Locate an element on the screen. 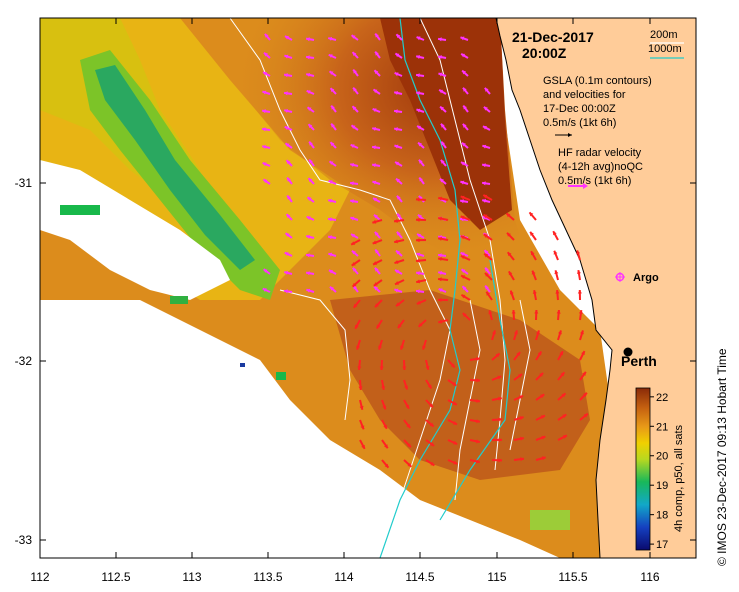  colorbar-ticks: 22 21 20 19 18 17 is located at coordinates (659, 471).